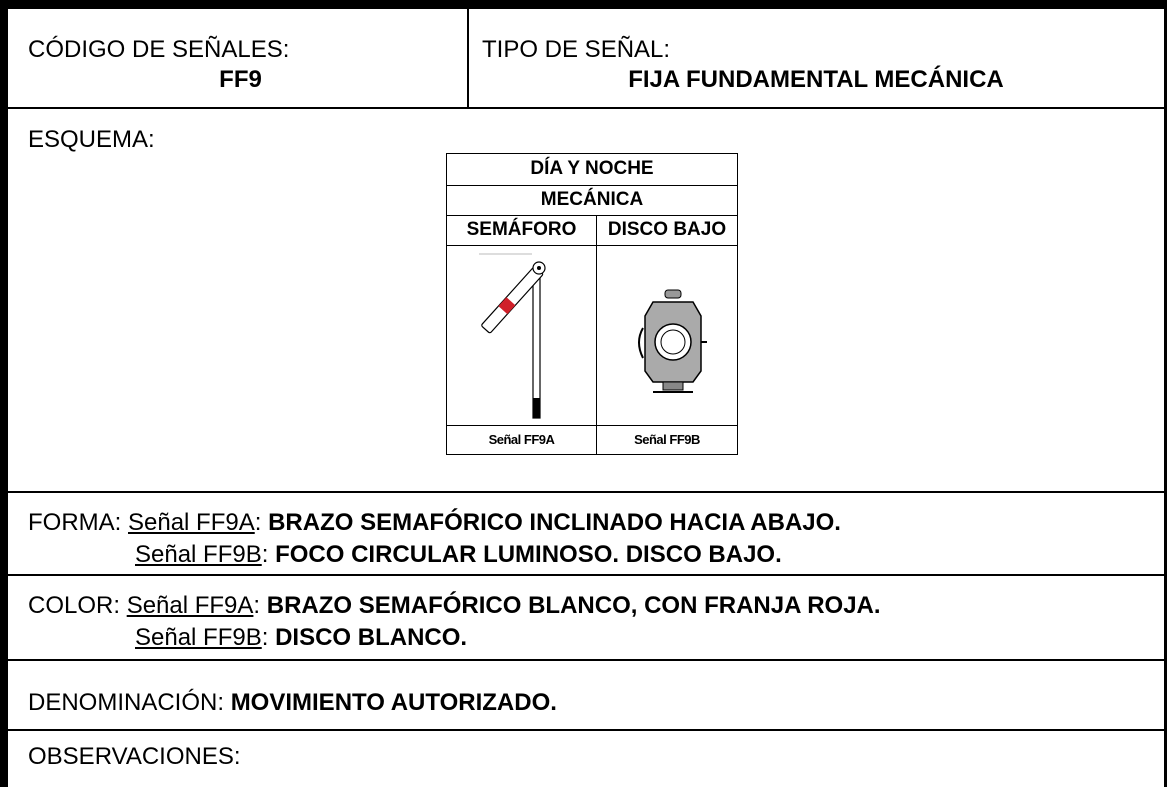 The image size is (1167, 787). What do you see at coordinates (512, 336) in the screenshot?
I see `semaphore-icon` at bounding box center [512, 336].